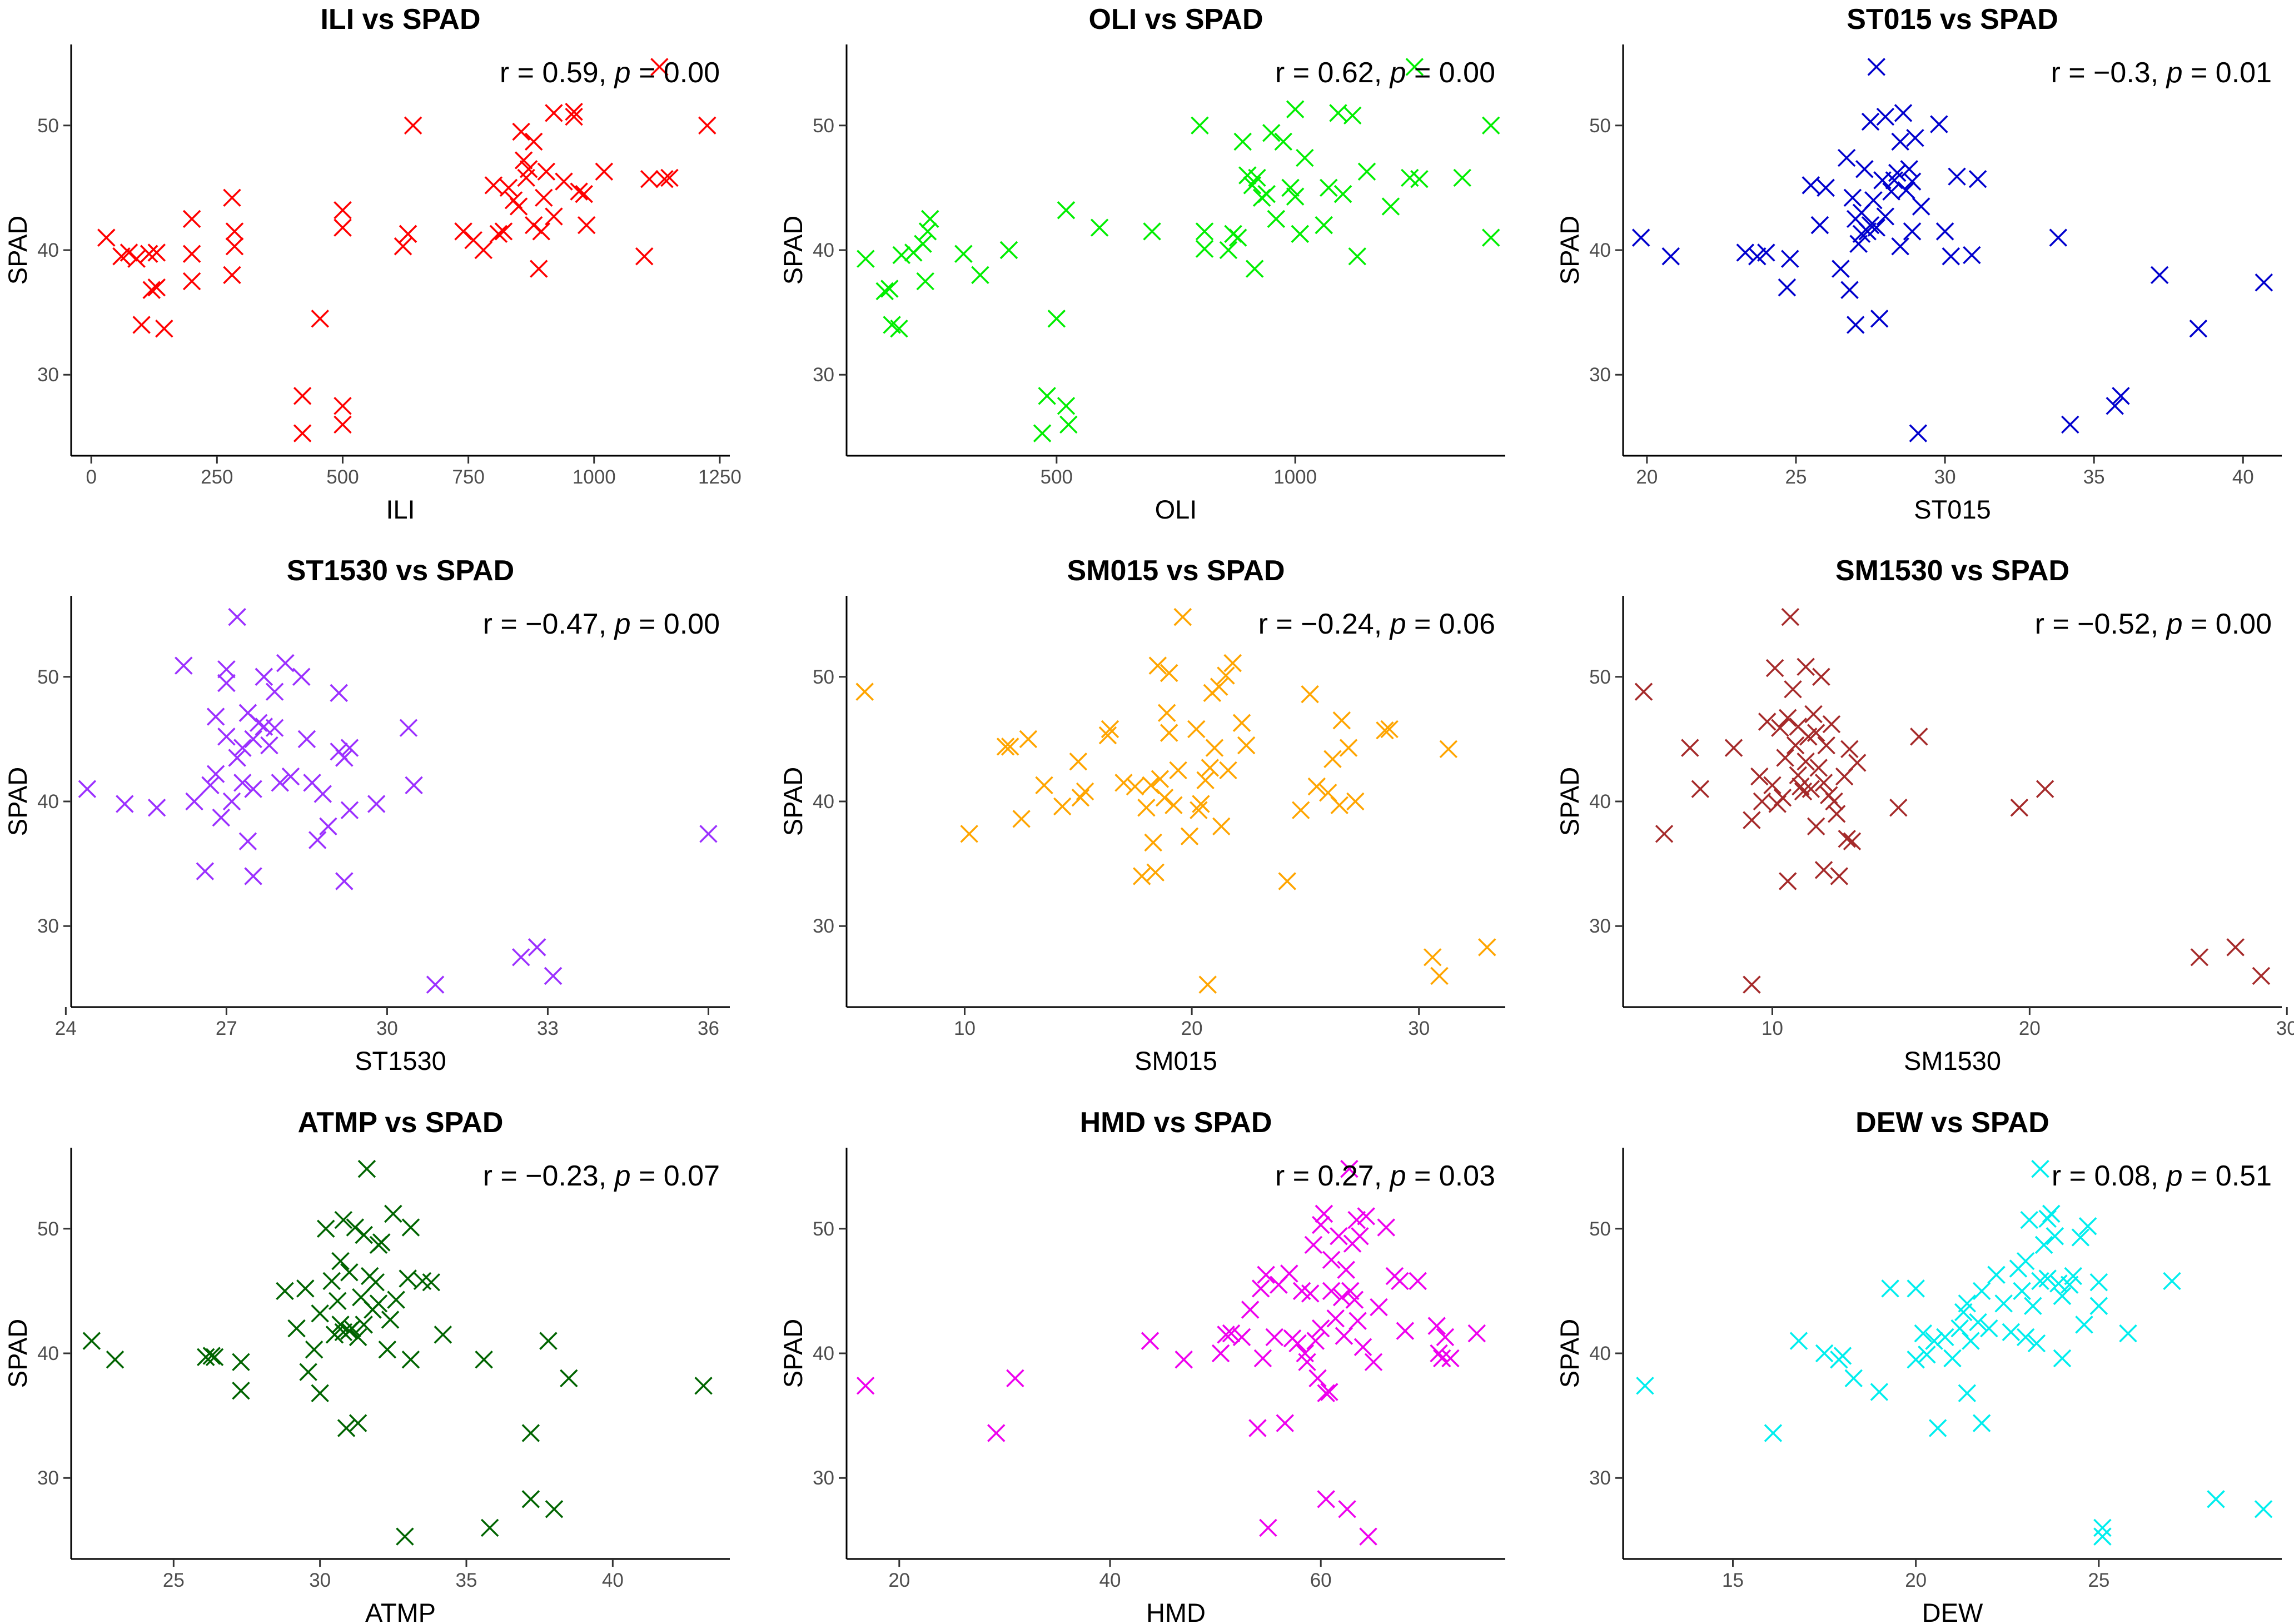 Image resolution: width=2294 pixels, height=1624 pixels. I want to click on panel-title: ATMP vs SPAD, so click(401, 1123).